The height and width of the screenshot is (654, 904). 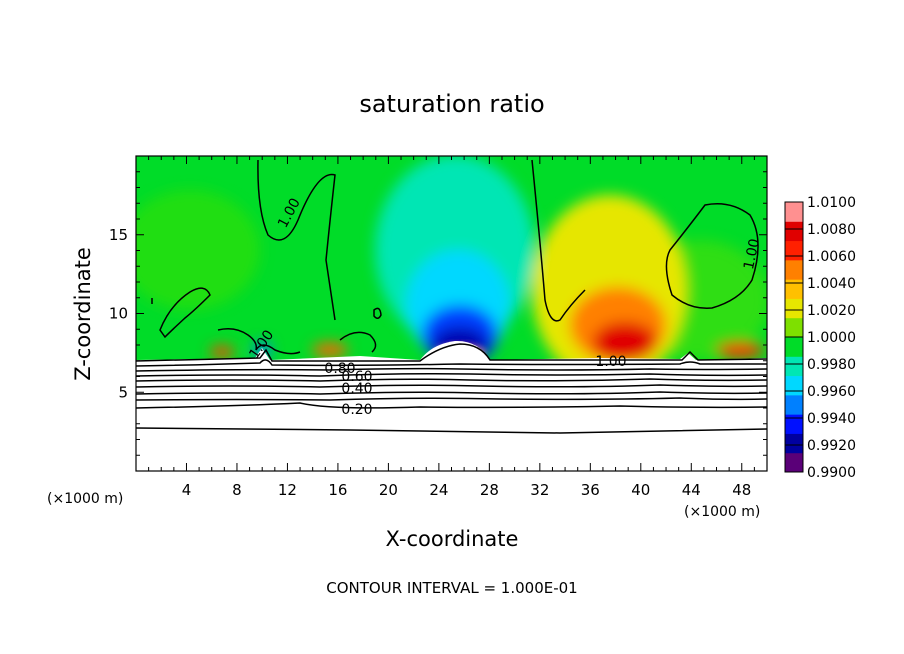 What do you see at coordinates (741, 490) in the screenshot?
I see `x-tick-label: 48` at bounding box center [741, 490].